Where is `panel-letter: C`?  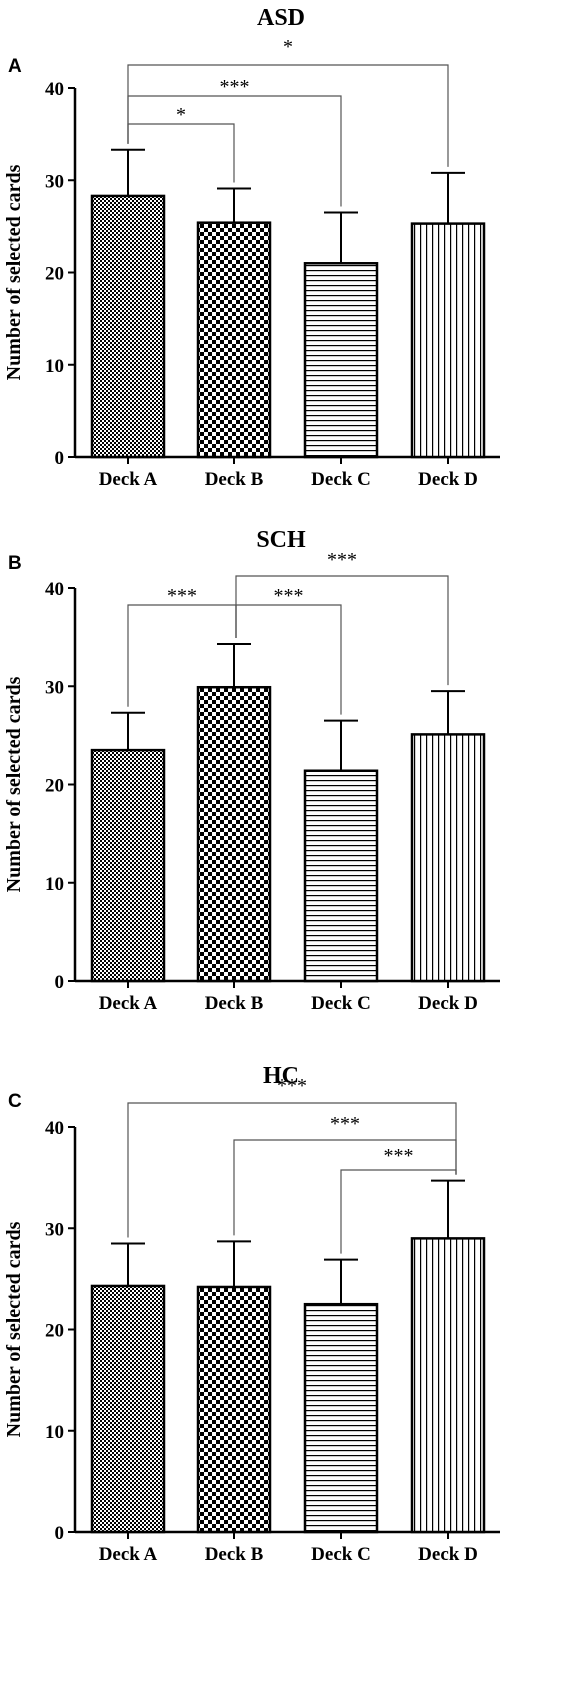 panel-letter: C is located at coordinates (15, 1101).